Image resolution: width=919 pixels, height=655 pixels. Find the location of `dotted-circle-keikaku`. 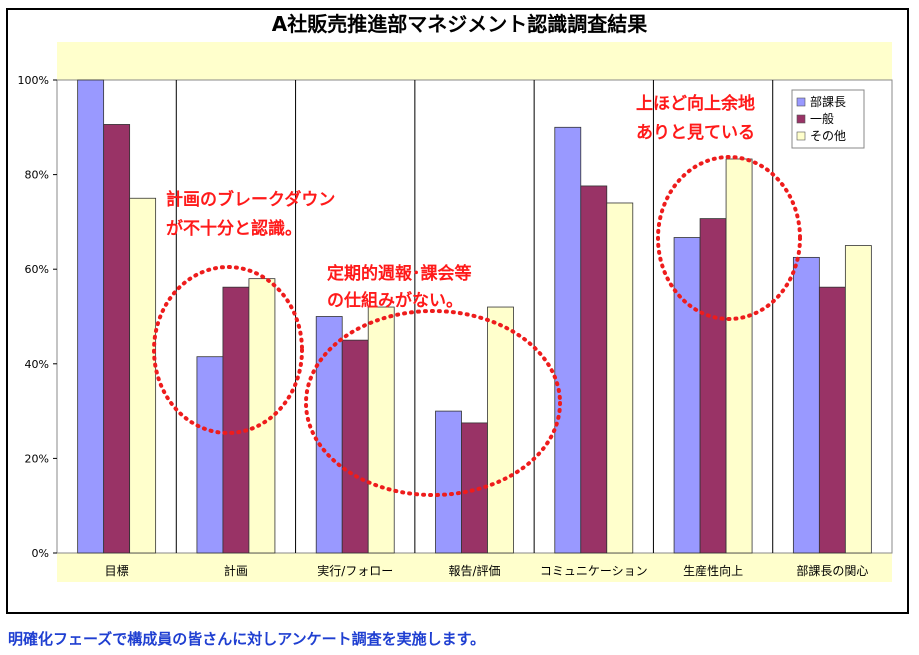

dotted-circle-keikaku is located at coordinates (228, 350).